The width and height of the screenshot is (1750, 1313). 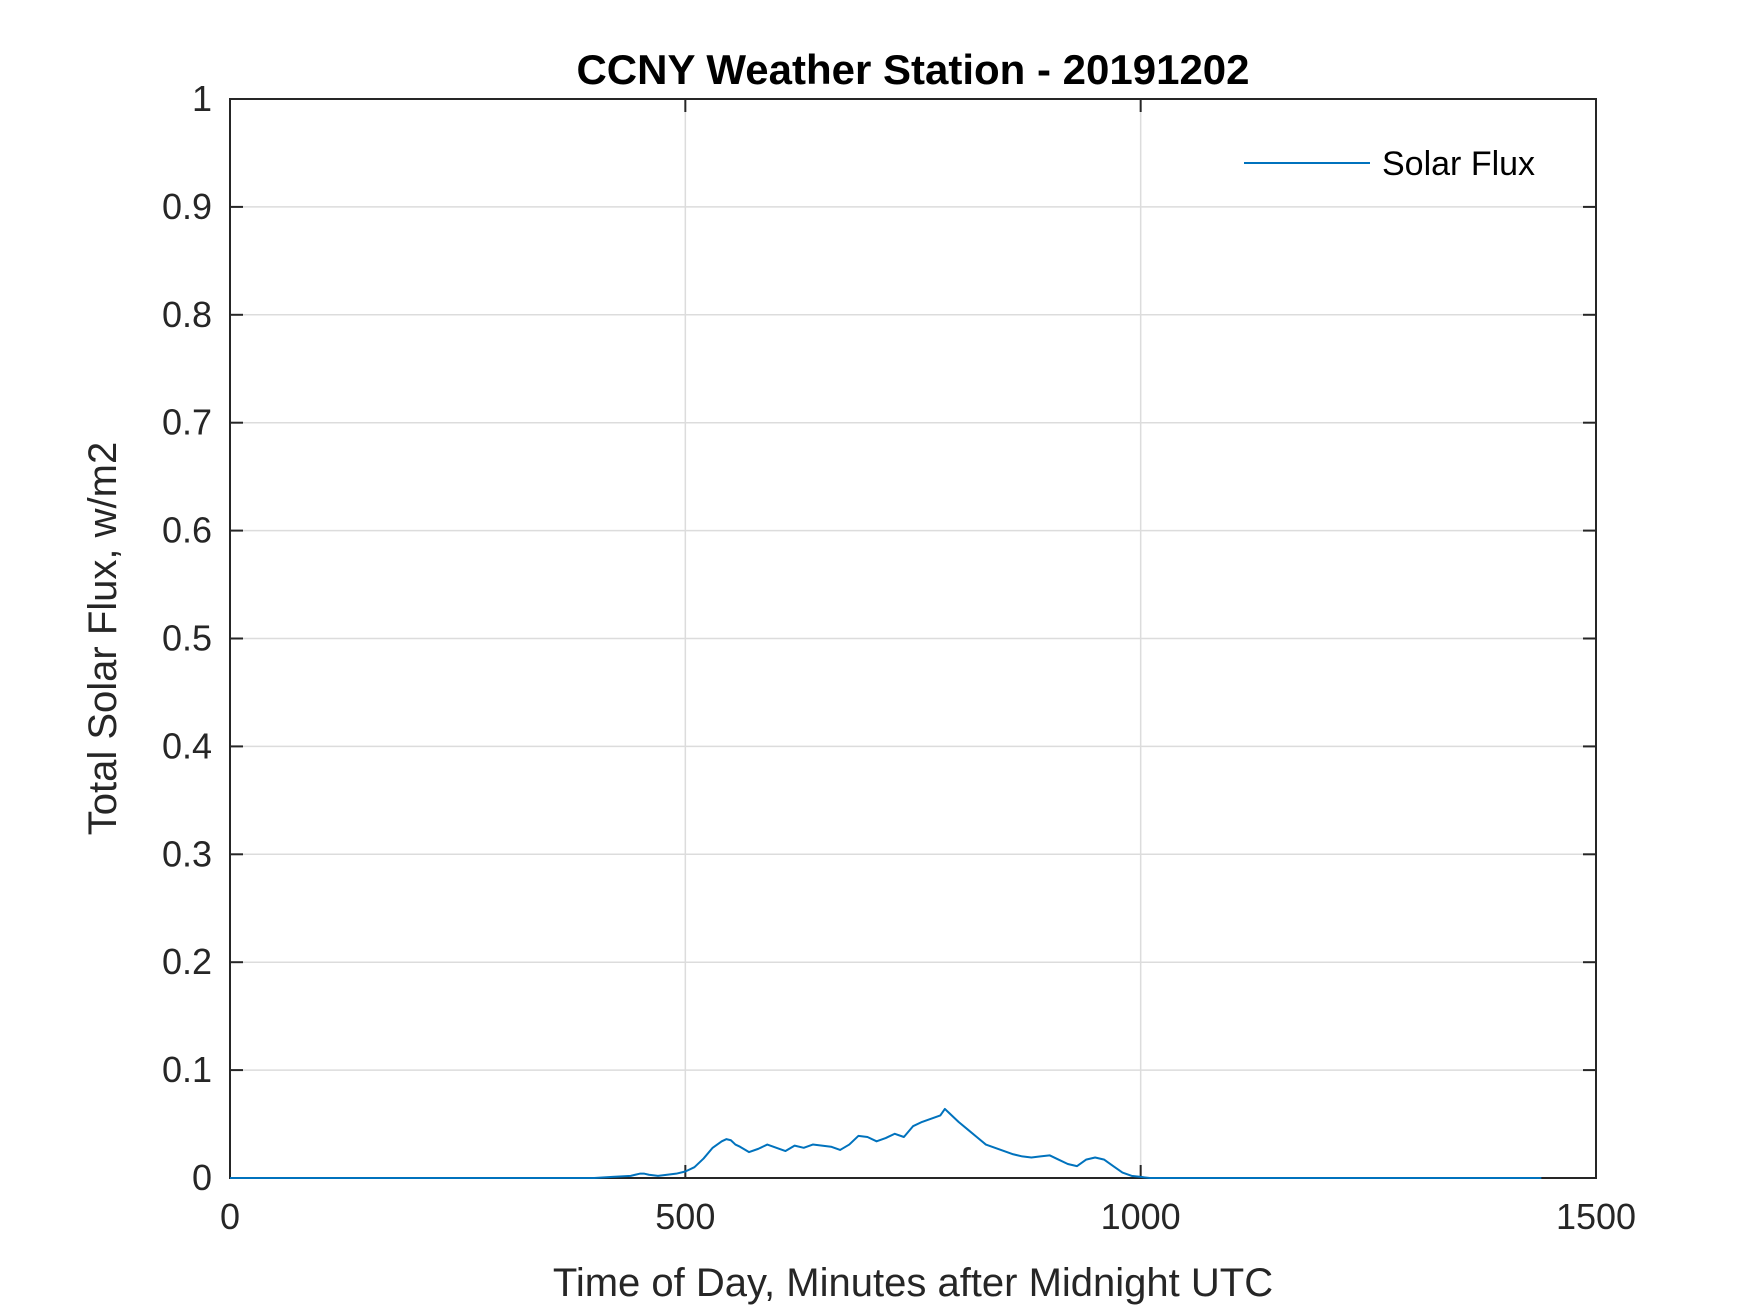 What do you see at coordinates (187, 1069) in the screenshot?
I see `y-tick-label: 0.1` at bounding box center [187, 1069].